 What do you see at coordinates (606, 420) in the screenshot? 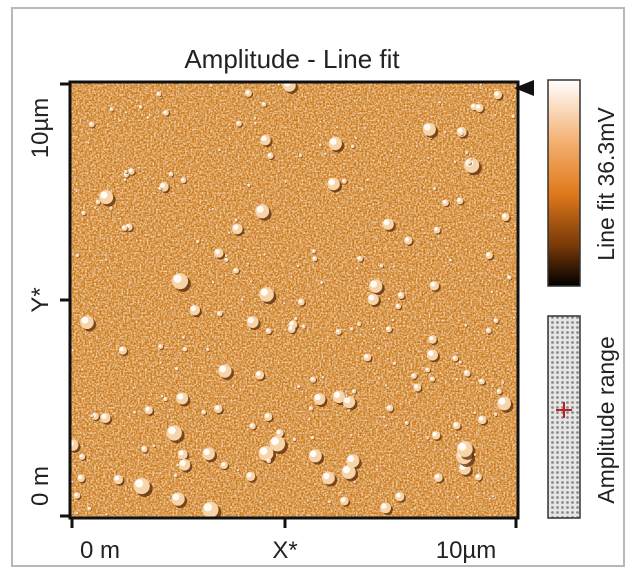
I see `range-label: Amplitude range` at bounding box center [606, 420].